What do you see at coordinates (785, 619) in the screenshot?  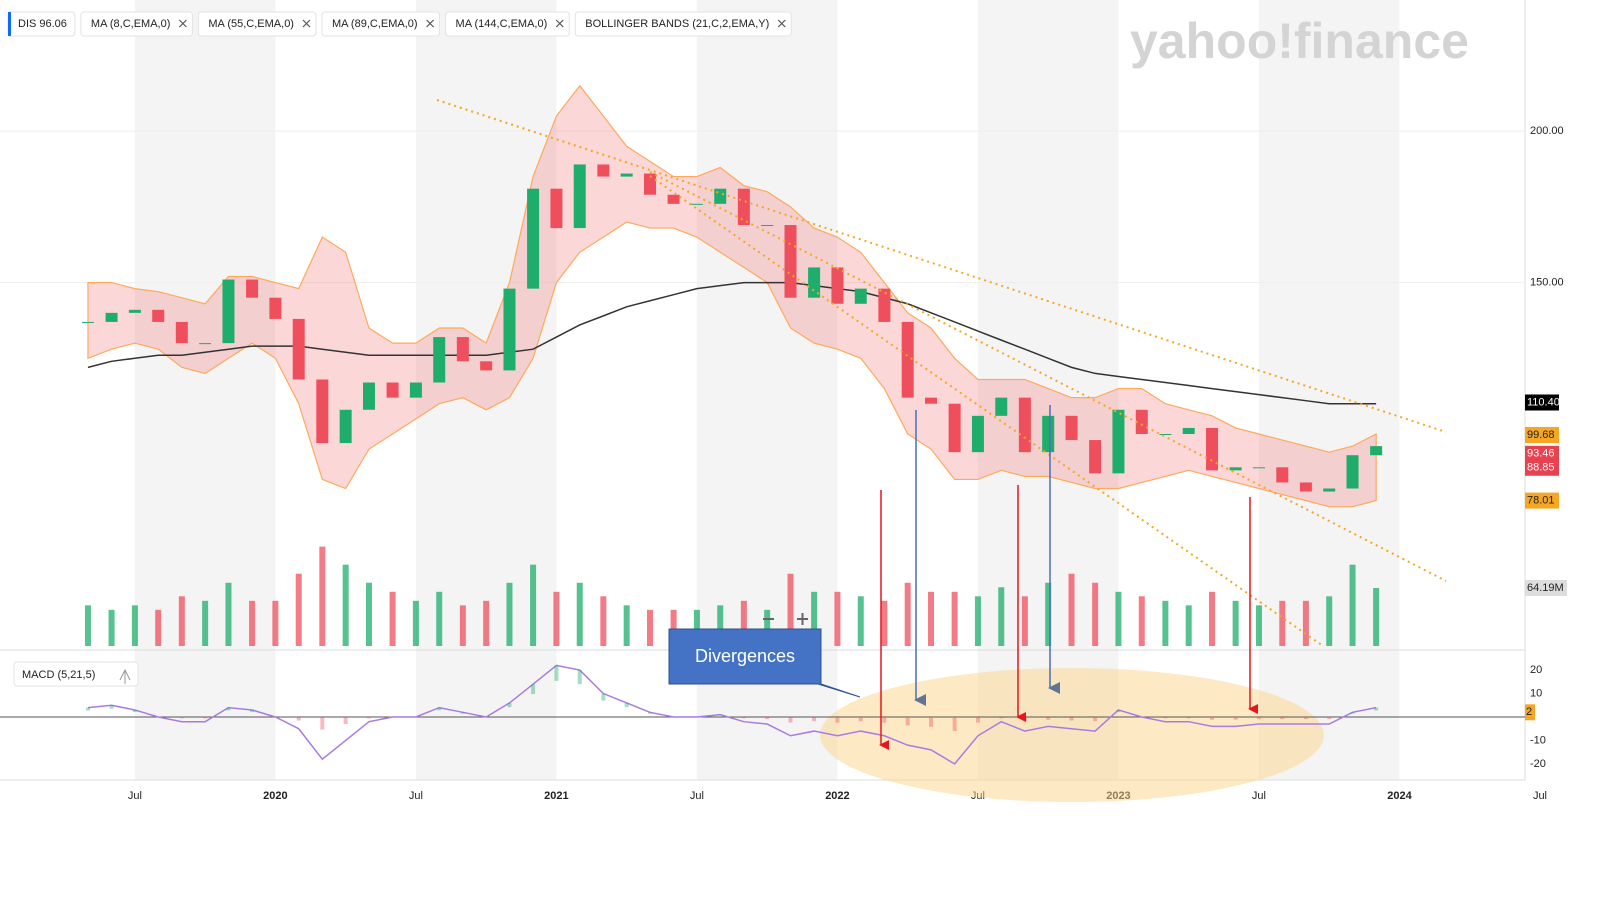 I see `zoom-controls` at bounding box center [785, 619].